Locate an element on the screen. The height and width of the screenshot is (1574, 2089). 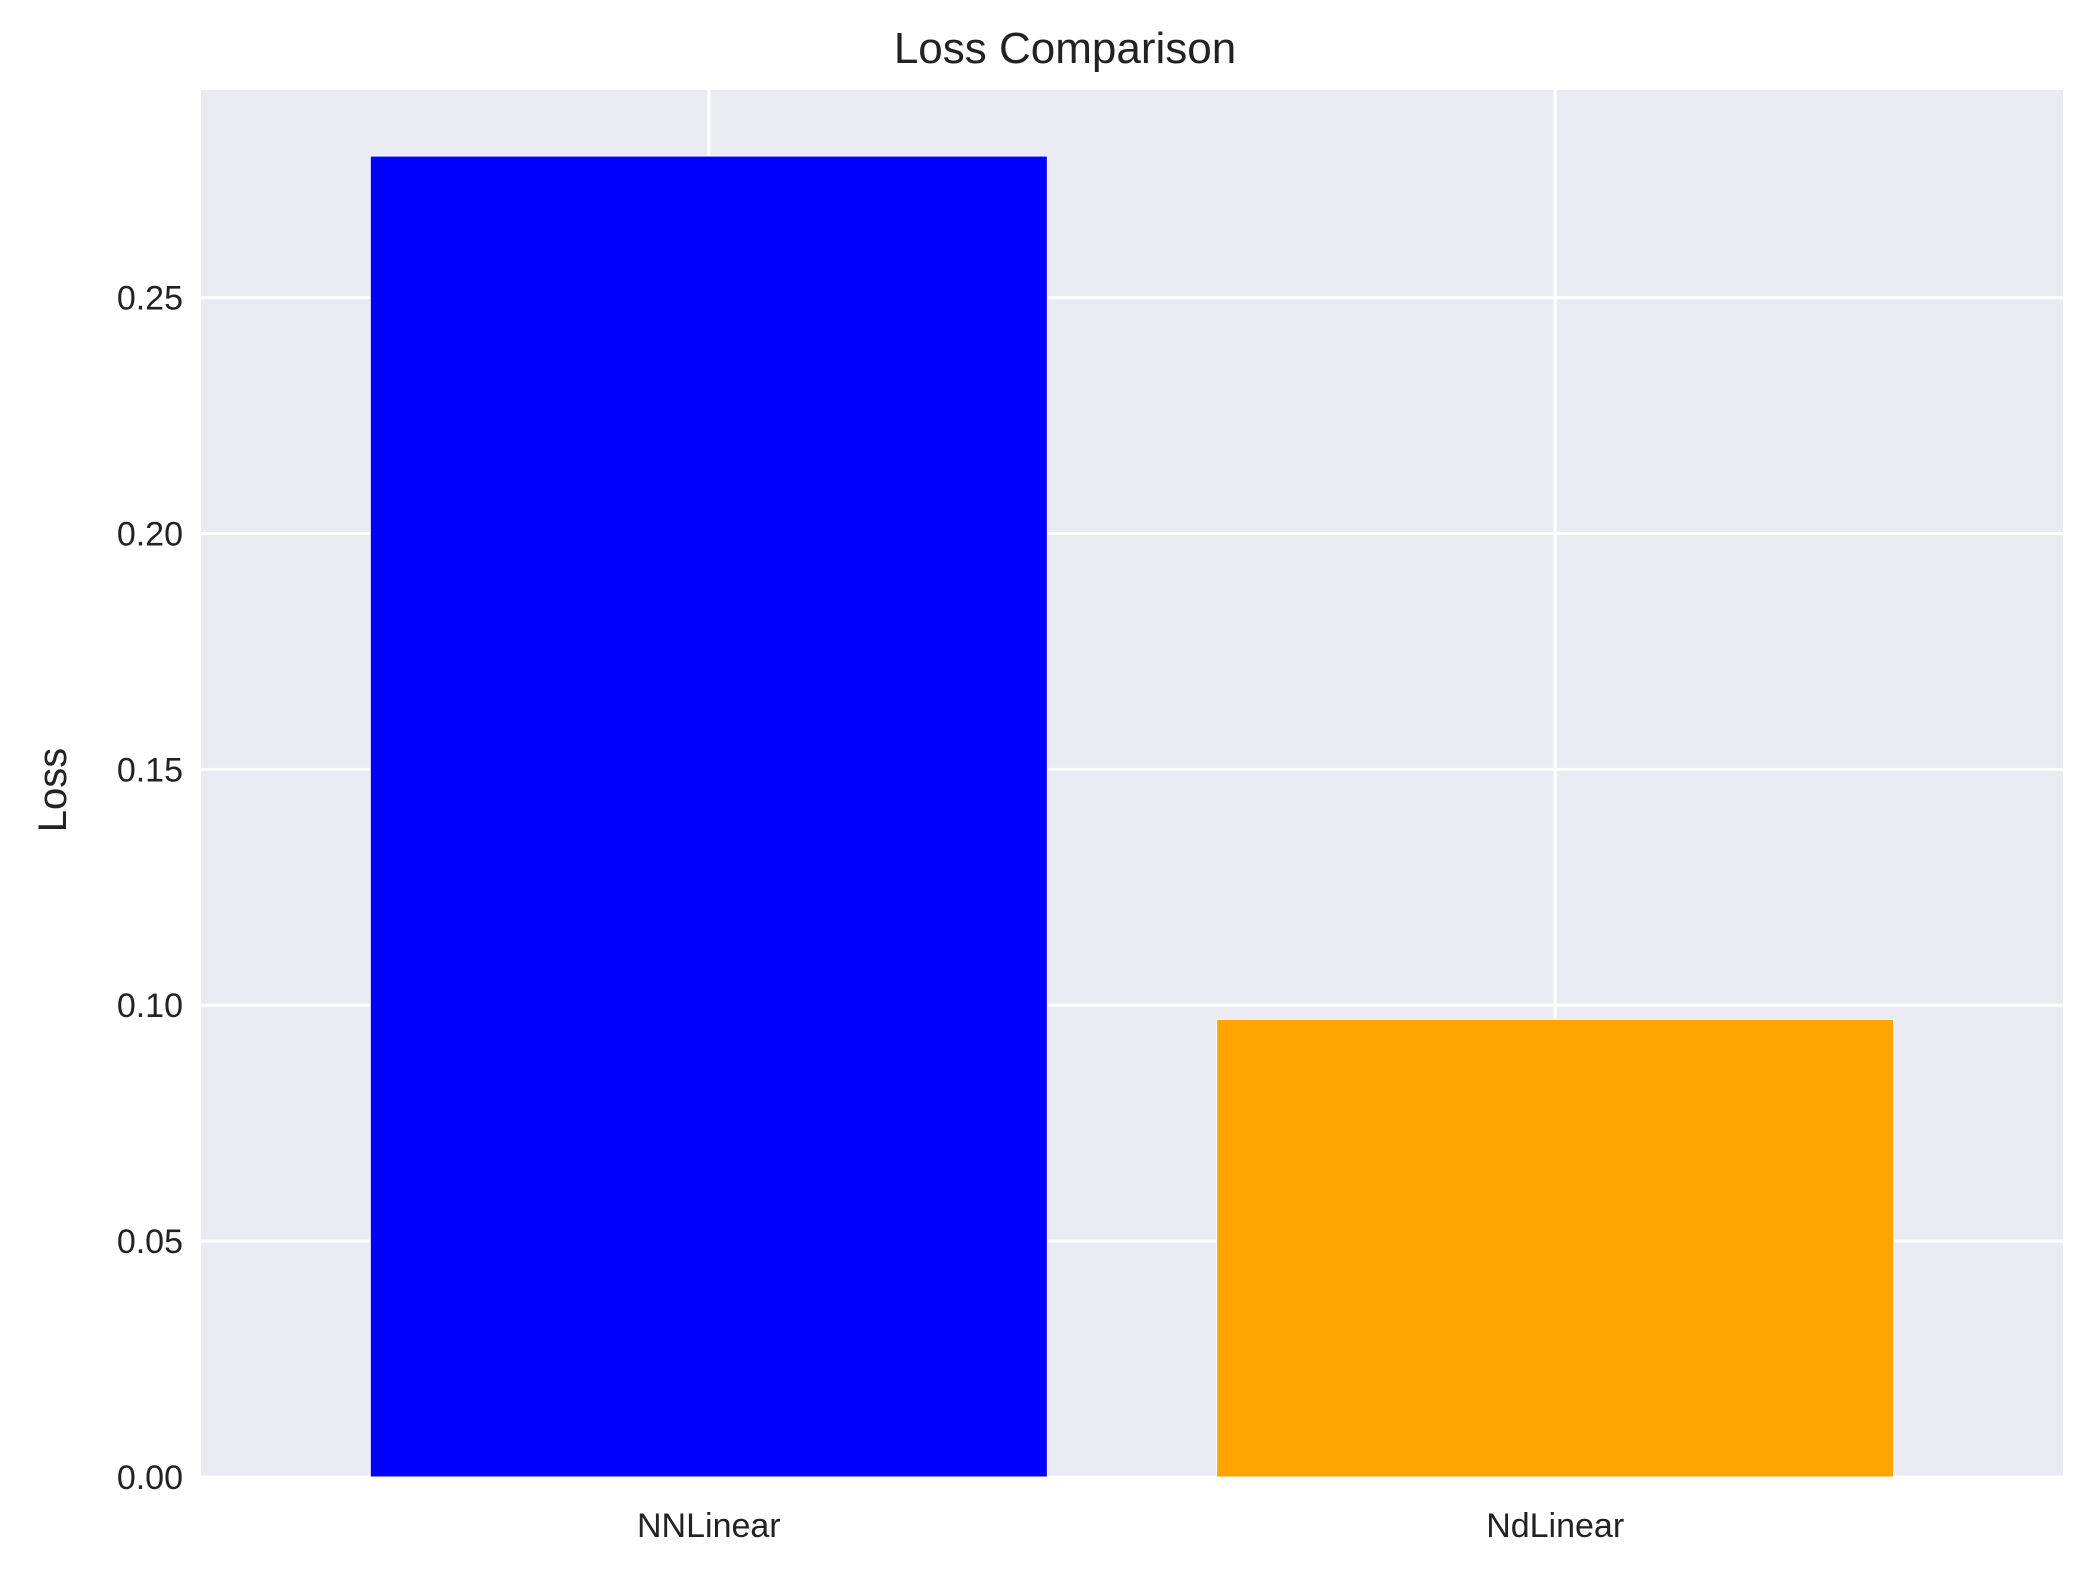
y-axis-label: Loss is located at coordinates (53, 790).